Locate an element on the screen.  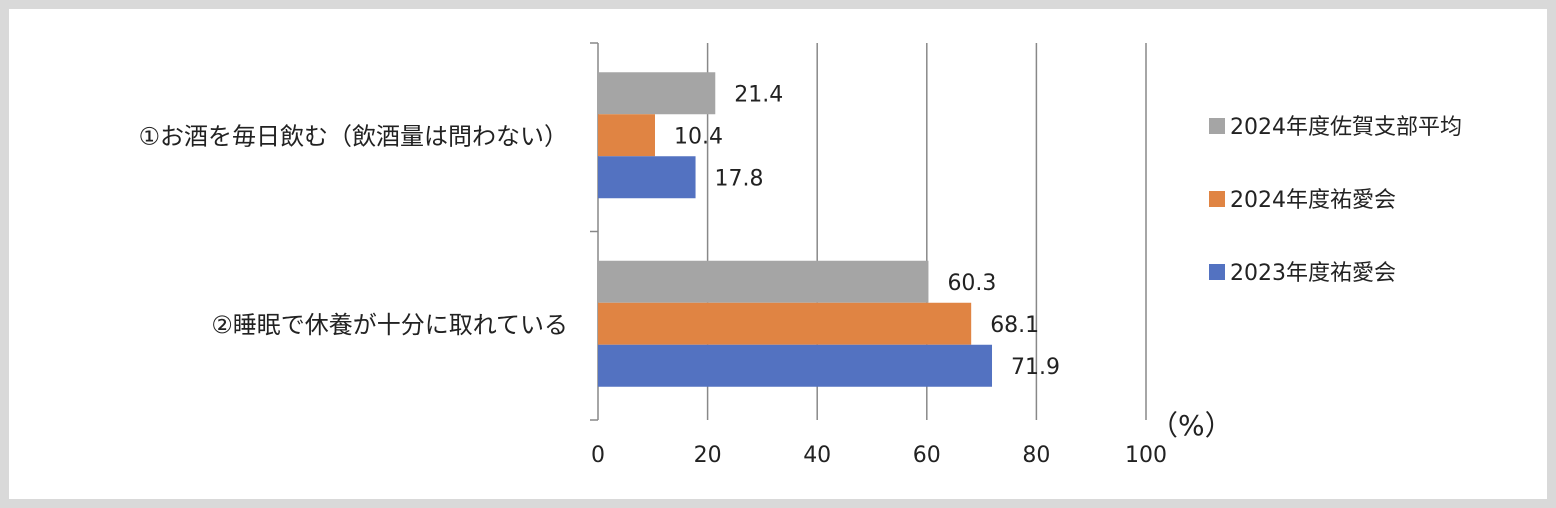
data-label: 68.1 is located at coordinates (1014, 325).